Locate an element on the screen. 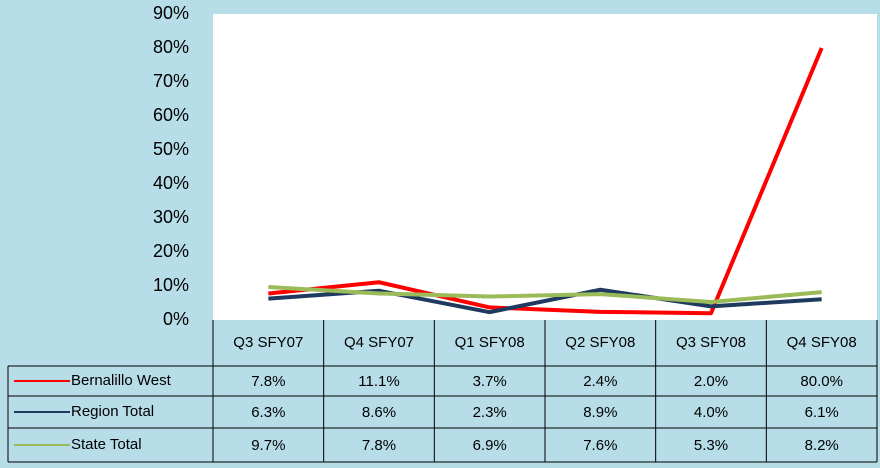  y-tick-label: 70% is located at coordinates (171, 81).